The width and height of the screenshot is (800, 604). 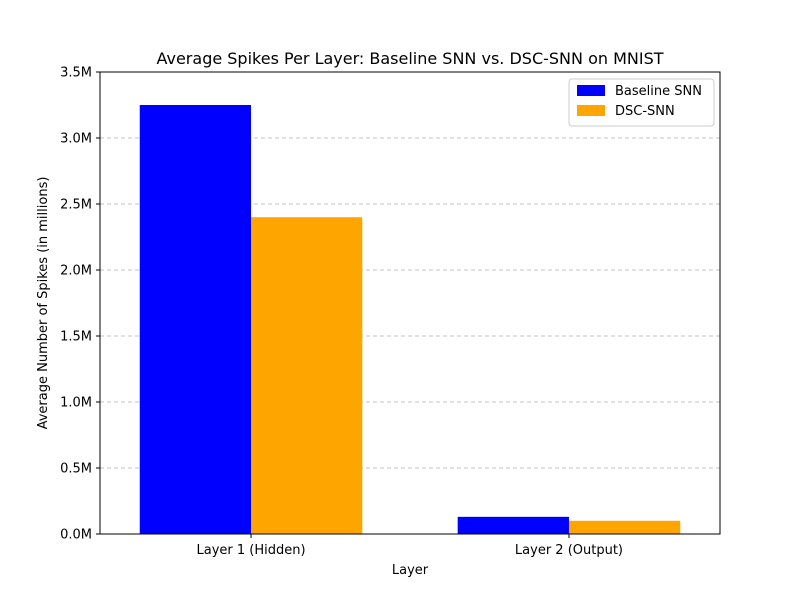 I want to click on y-tick-label: 2.5M, so click(x=76, y=205).